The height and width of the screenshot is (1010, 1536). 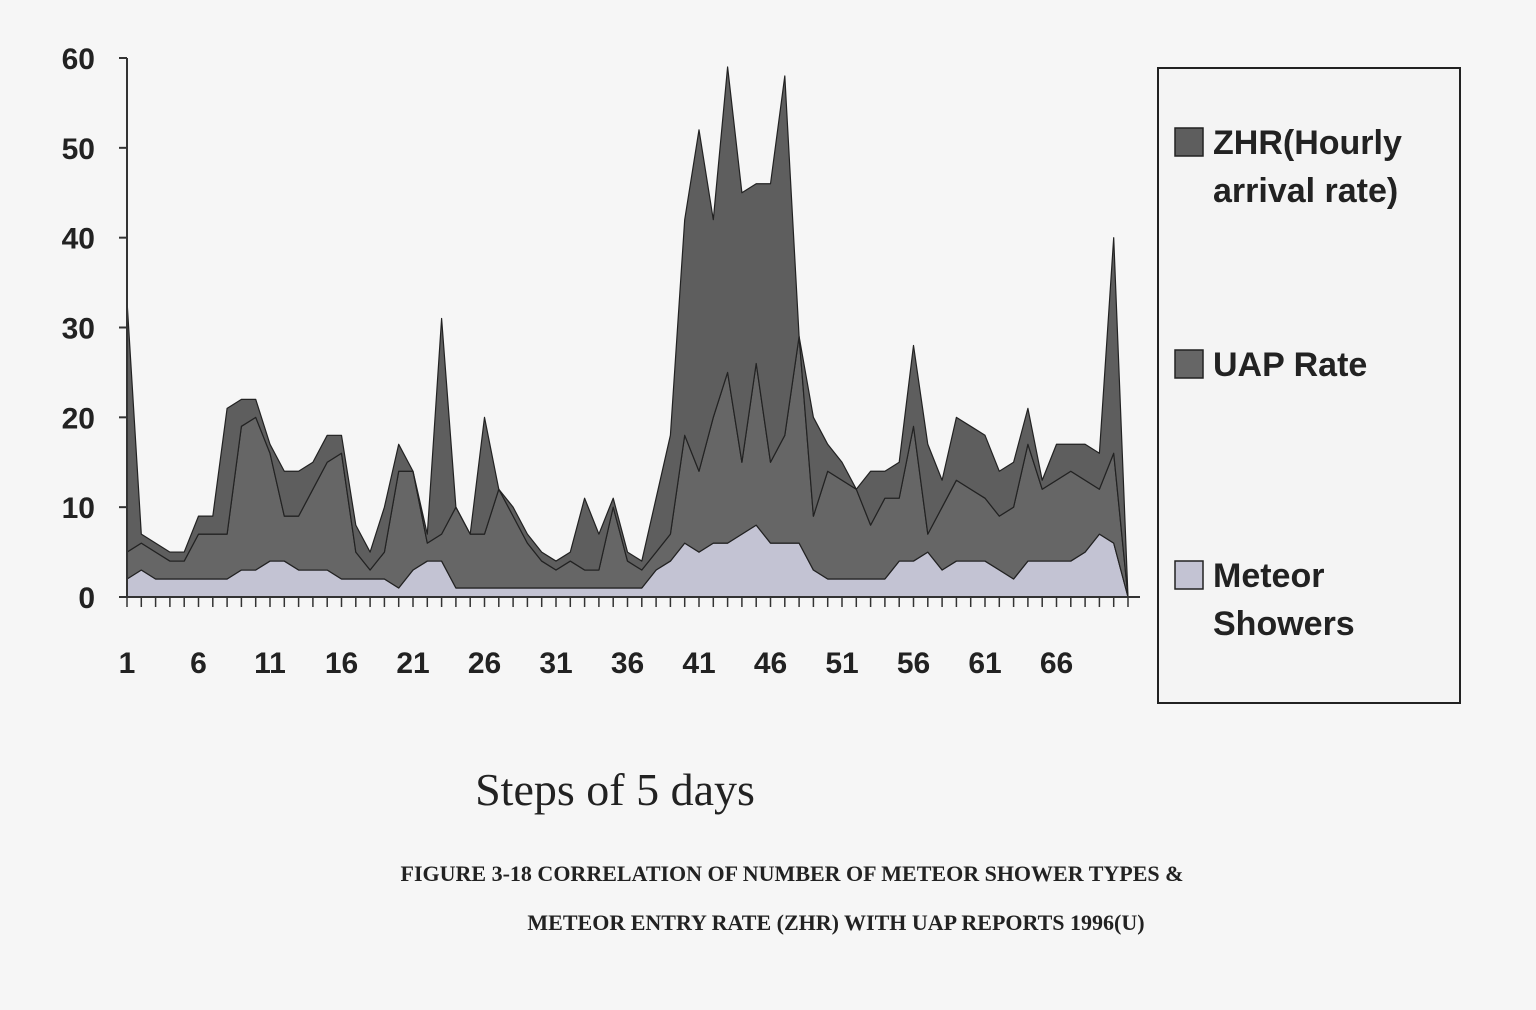 I want to click on x-tick-label: 21, so click(x=412, y=663).